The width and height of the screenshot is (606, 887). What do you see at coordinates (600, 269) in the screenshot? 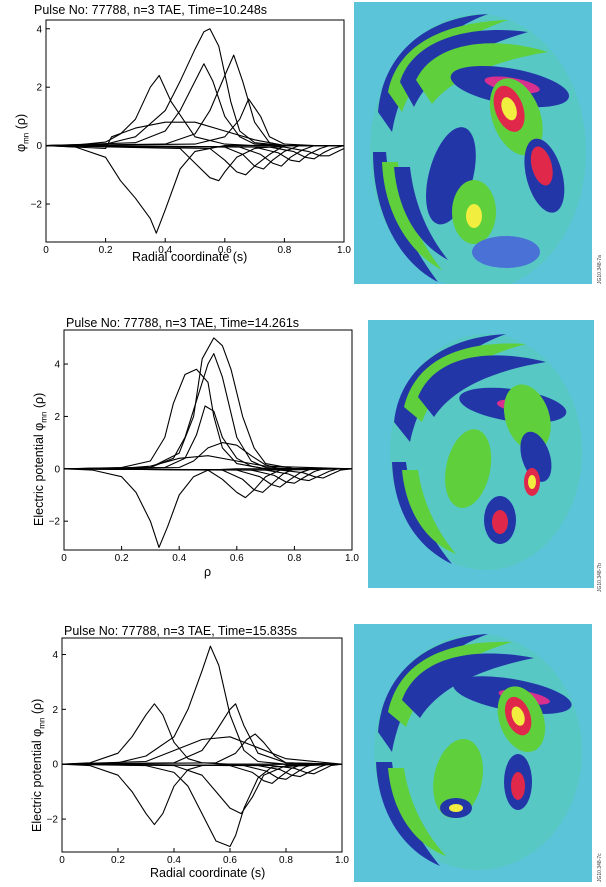
I see `figure-code: JG10.348-7a` at bounding box center [600, 269].